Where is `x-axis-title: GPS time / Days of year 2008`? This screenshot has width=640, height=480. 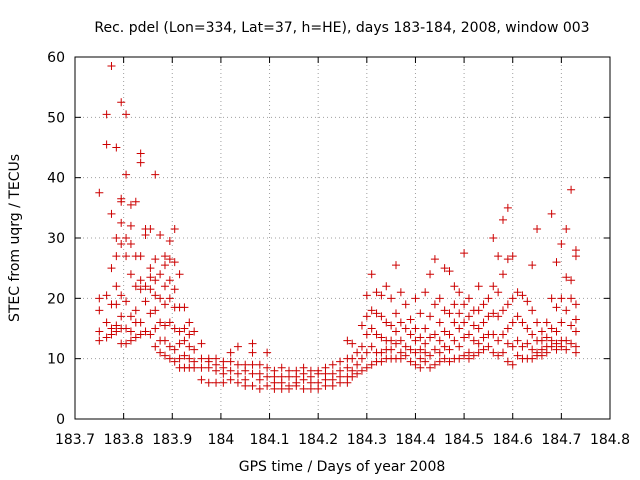 x-axis-title: GPS time / Days of year 2008 is located at coordinates (342, 467).